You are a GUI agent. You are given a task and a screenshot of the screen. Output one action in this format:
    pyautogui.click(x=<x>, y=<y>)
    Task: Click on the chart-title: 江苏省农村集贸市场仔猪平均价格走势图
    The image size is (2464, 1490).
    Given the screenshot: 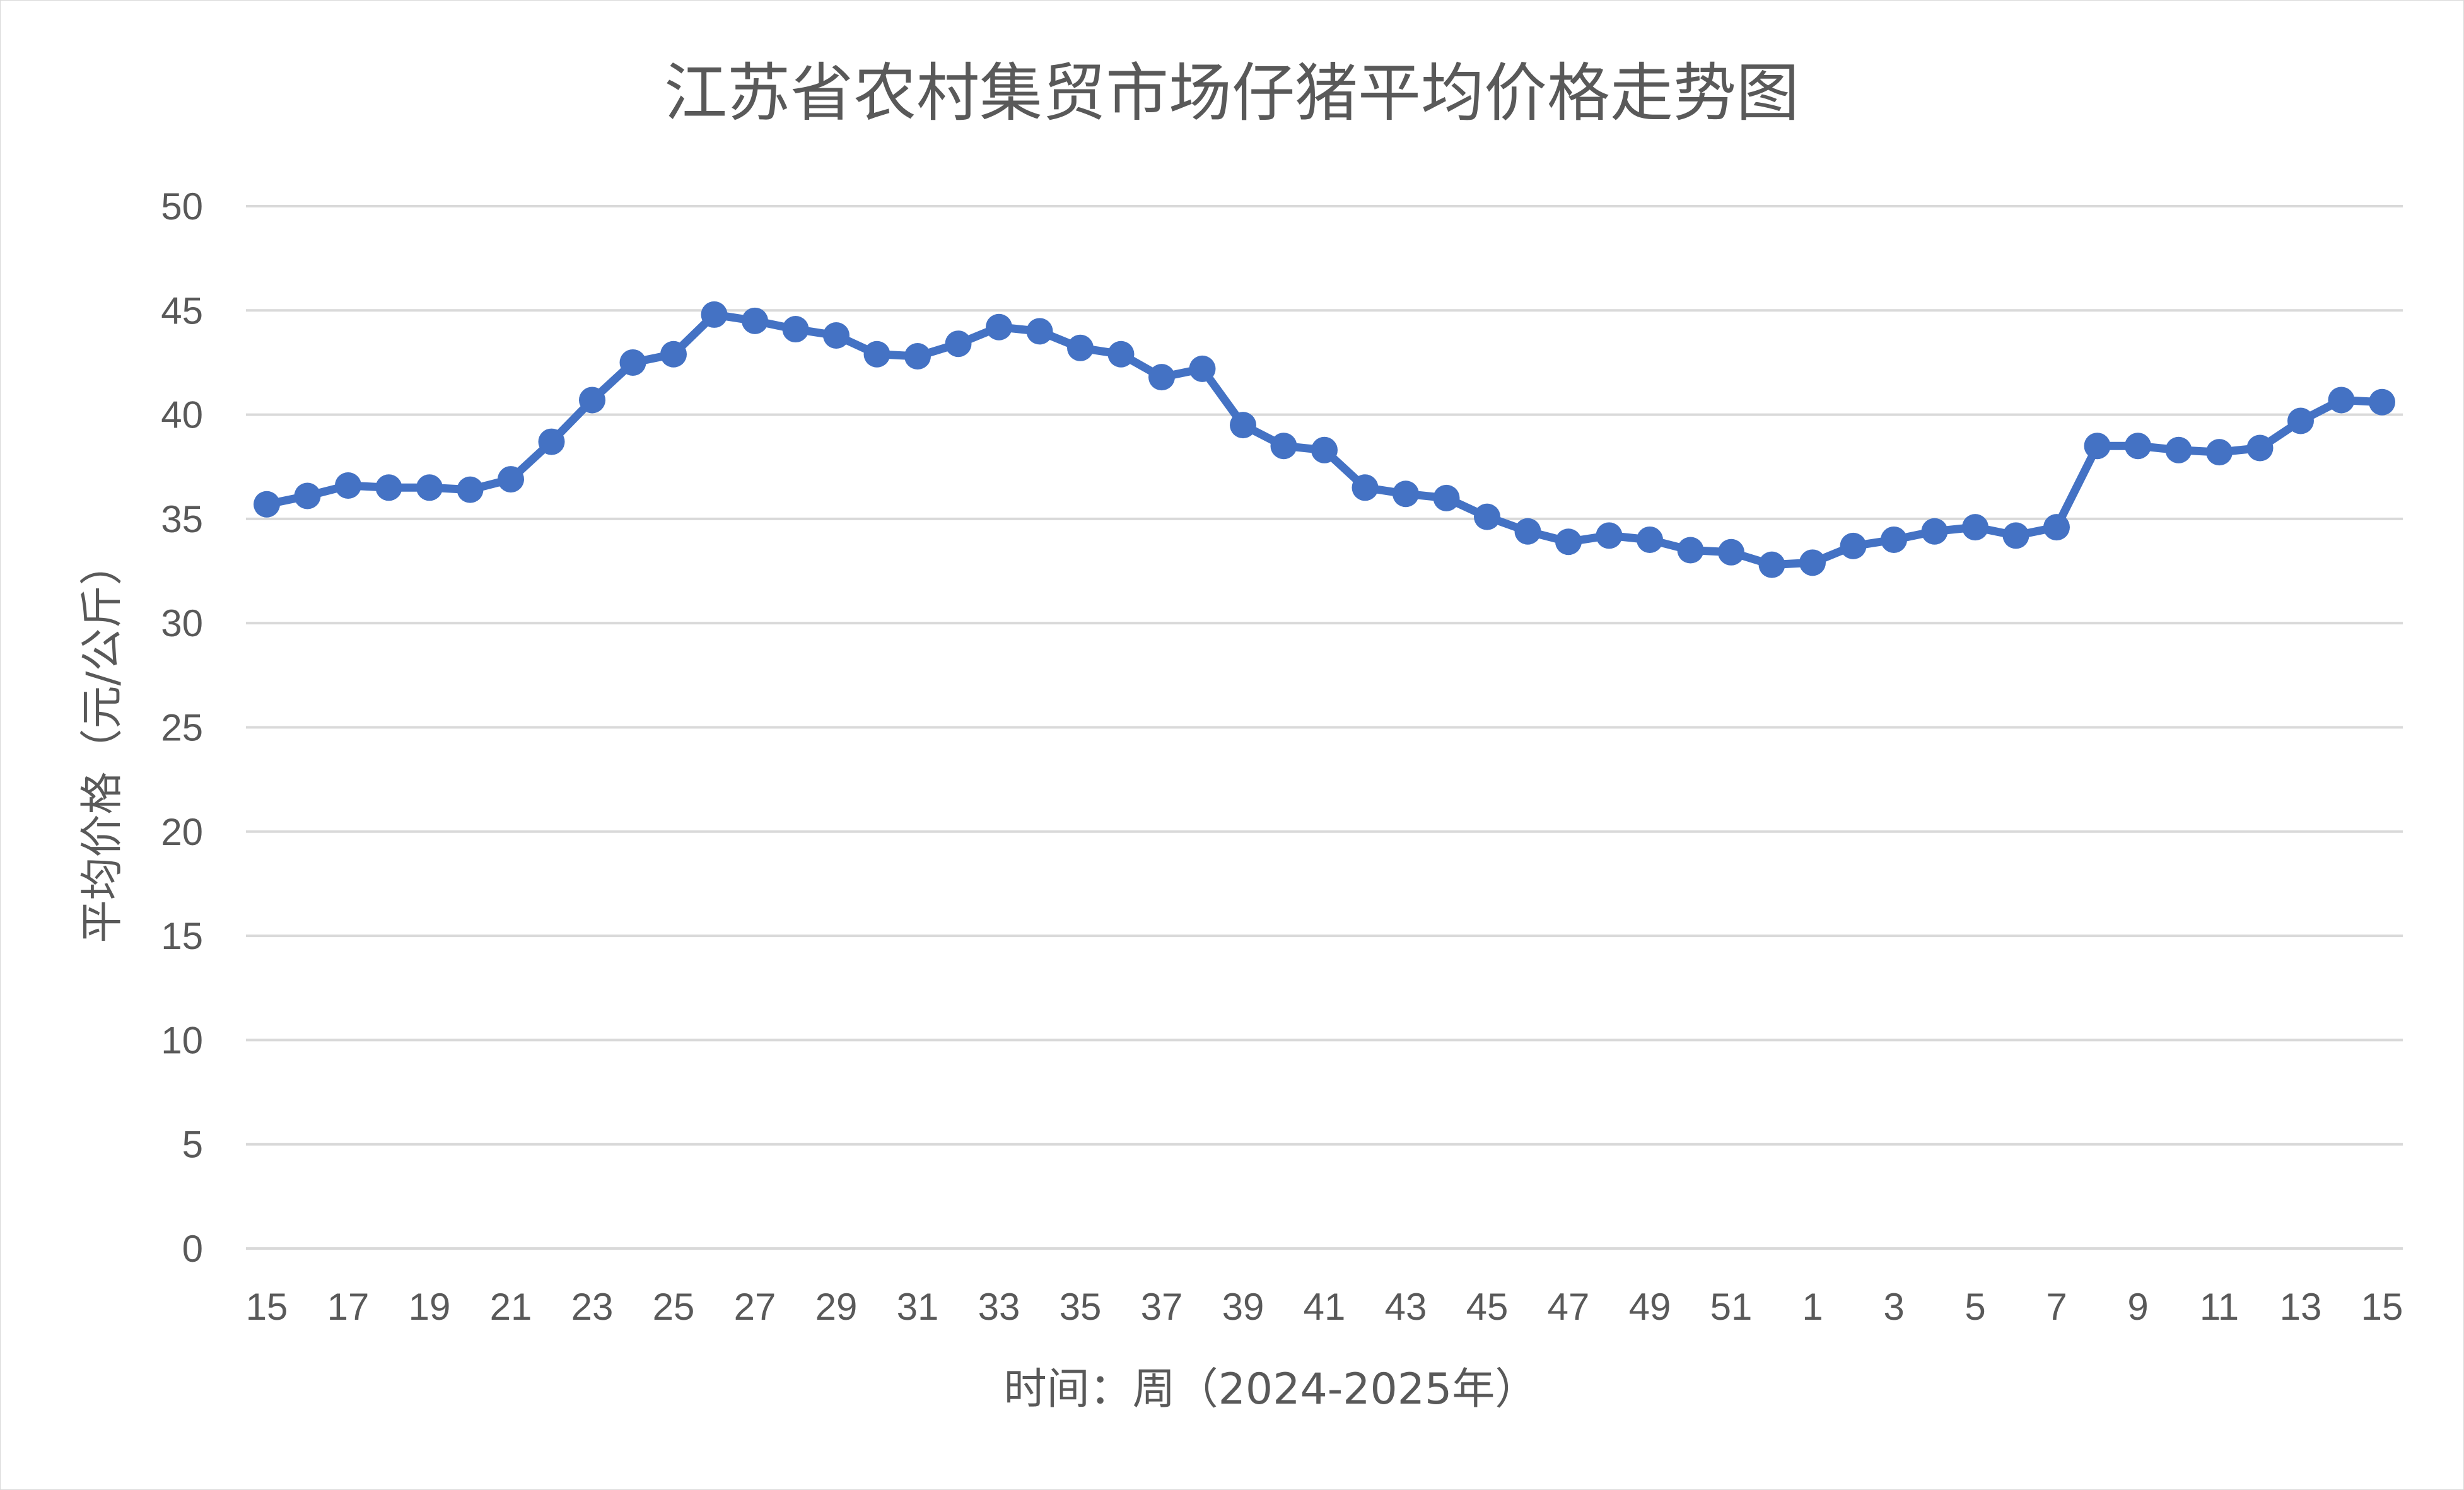 What is the action you would take?
    pyautogui.click(x=1231, y=93)
    